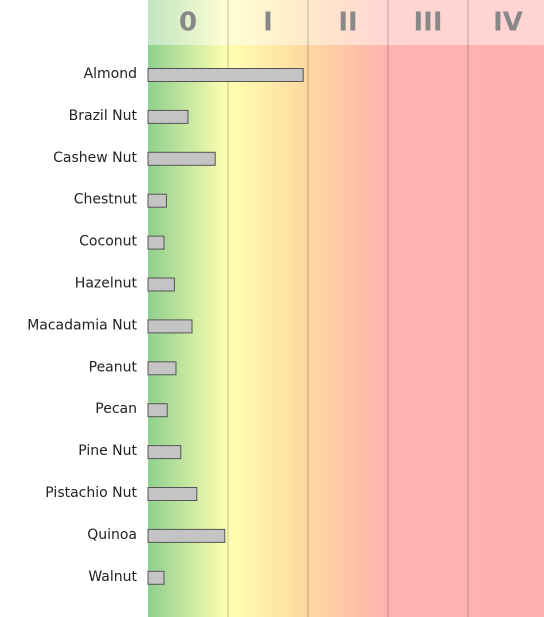  What do you see at coordinates (107, 451) in the screenshot?
I see `category-label: Pine Nut` at bounding box center [107, 451].